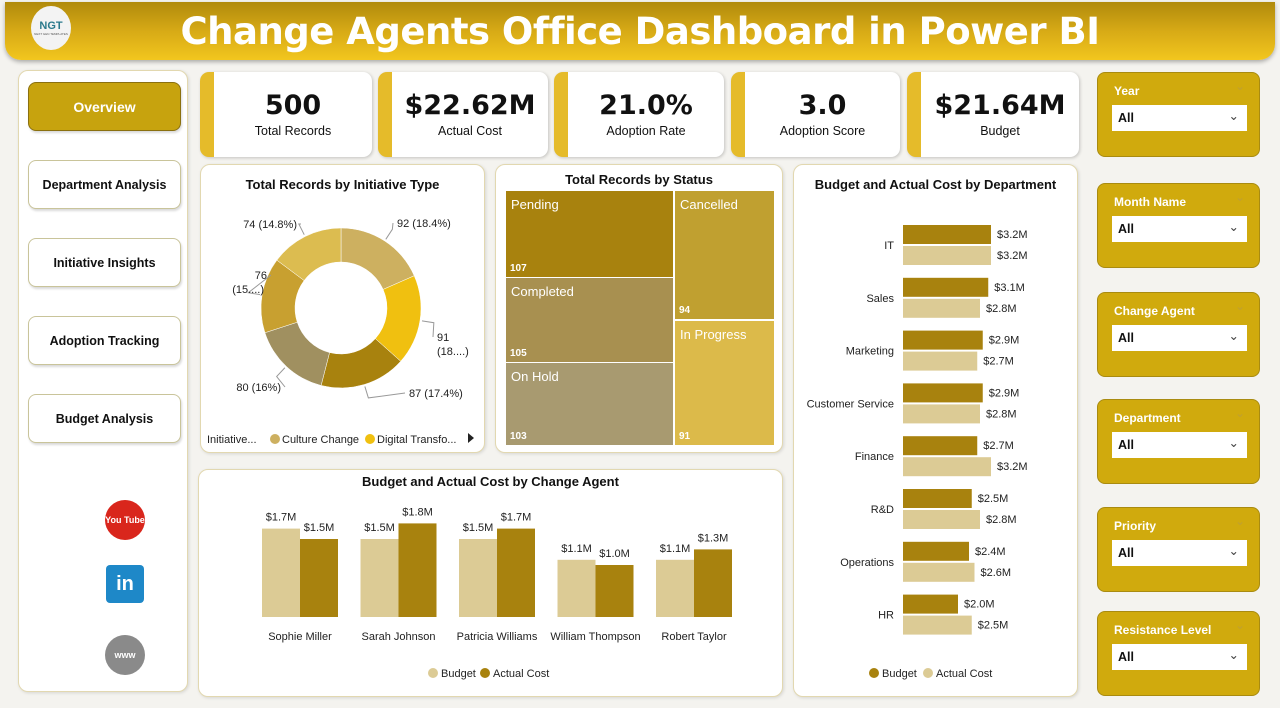 The width and height of the screenshot is (1280, 708). I want to click on nav-department-analysis-button: Department Analysis, so click(104, 184).